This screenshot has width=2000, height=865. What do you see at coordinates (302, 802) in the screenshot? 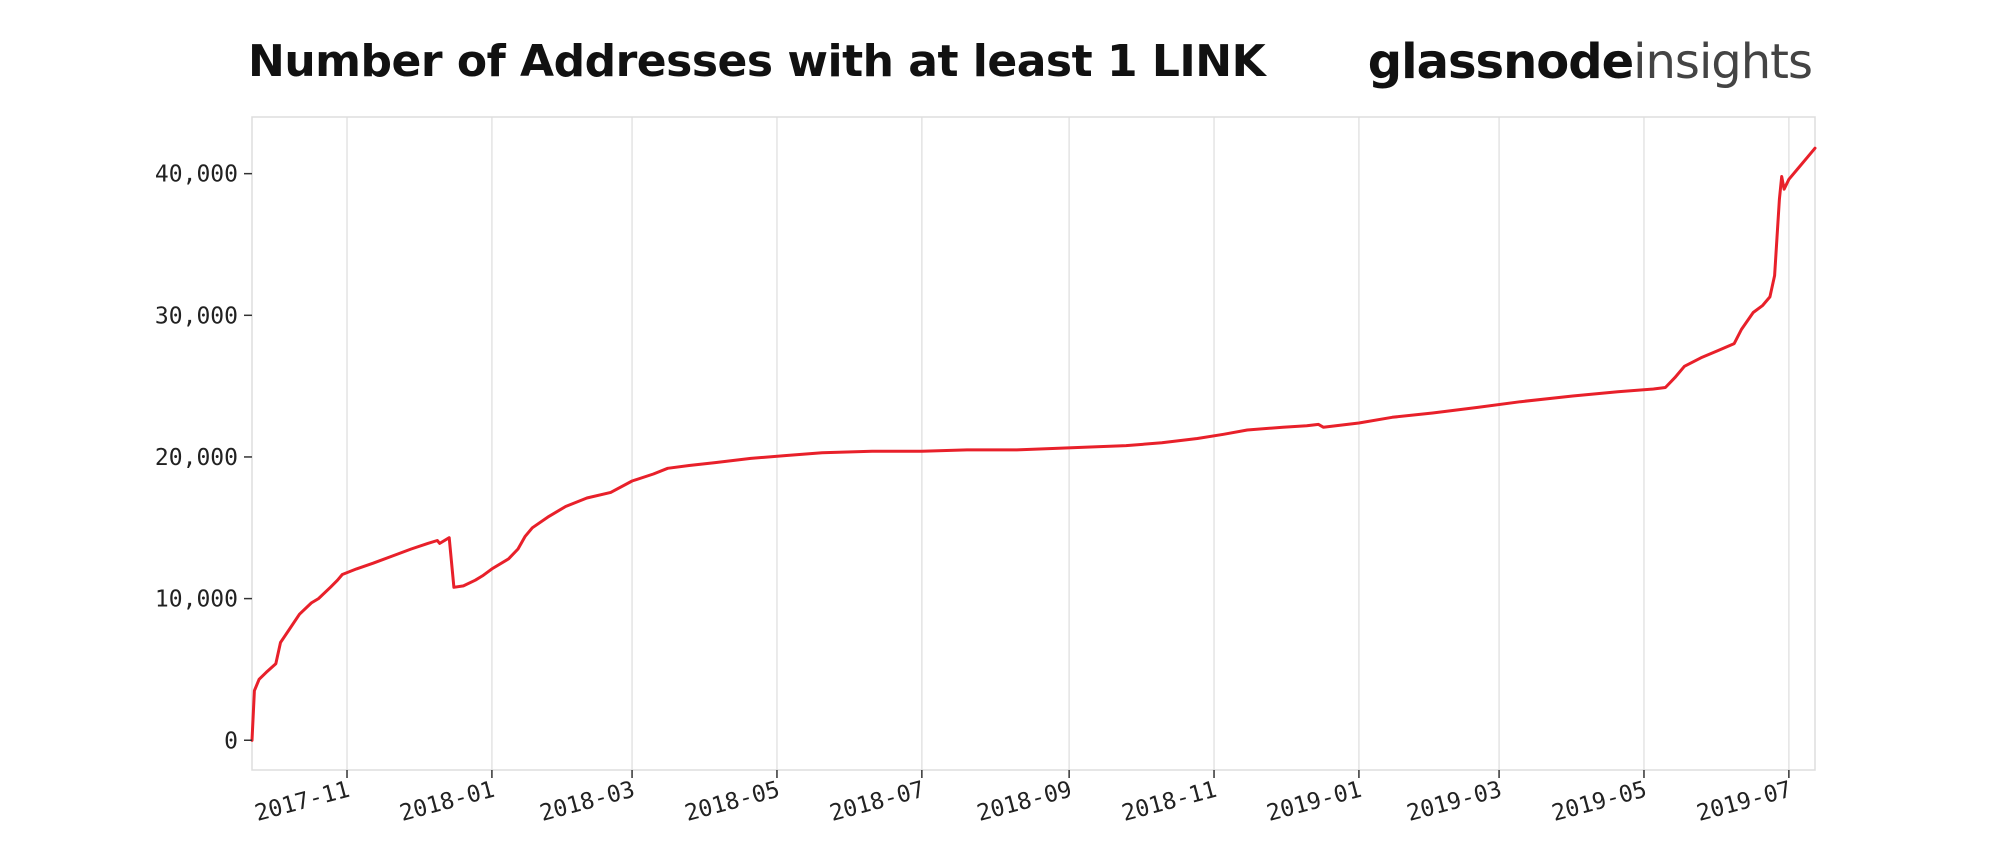
I see `x-tick-label: 2017-11` at bounding box center [302, 802].